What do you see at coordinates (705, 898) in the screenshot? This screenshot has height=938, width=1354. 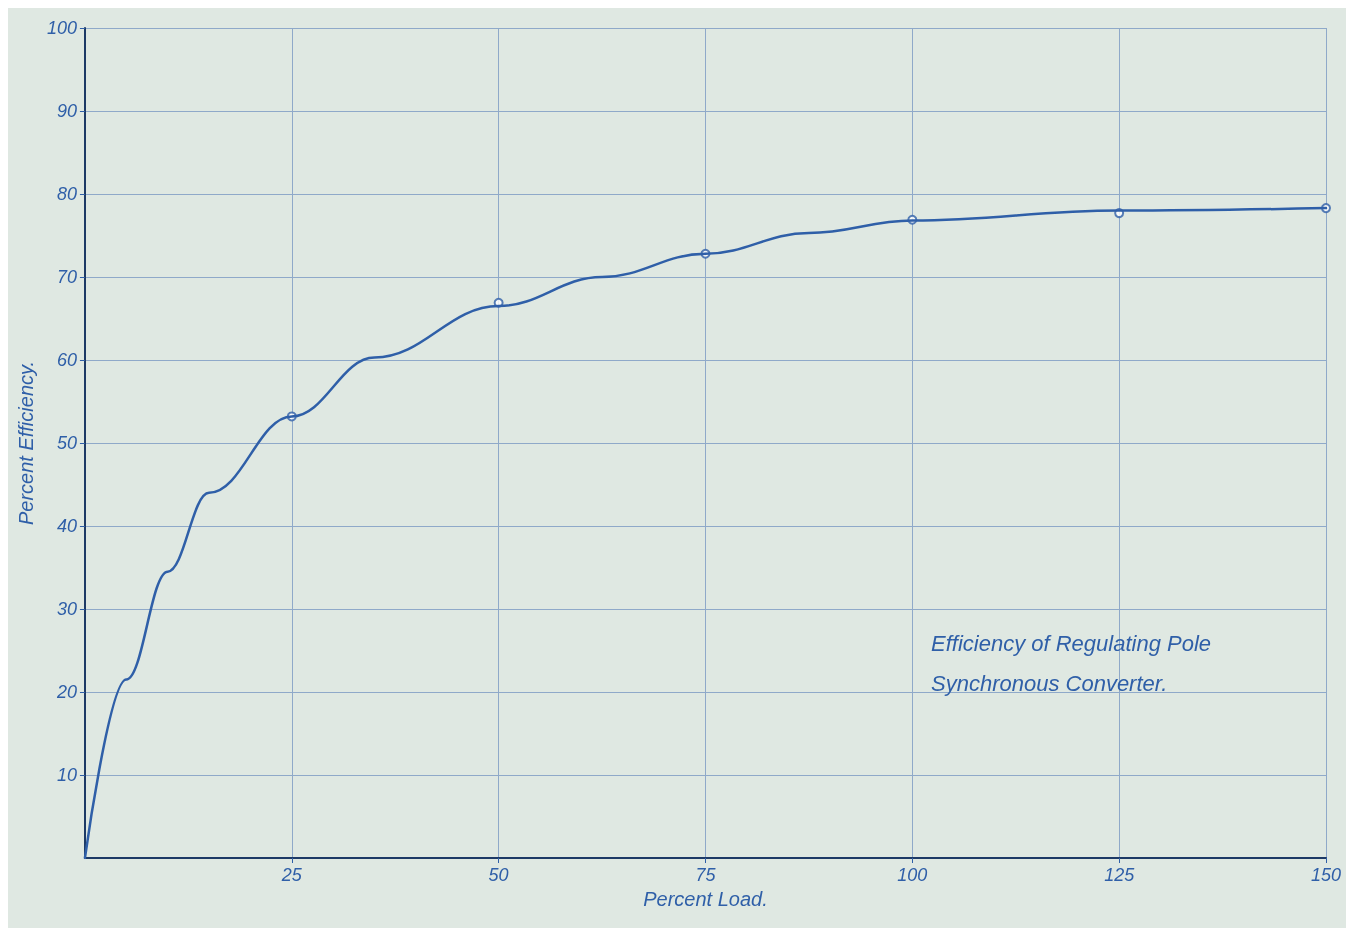 I see `x-axis-title: Percent Load.` at bounding box center [705, 898].